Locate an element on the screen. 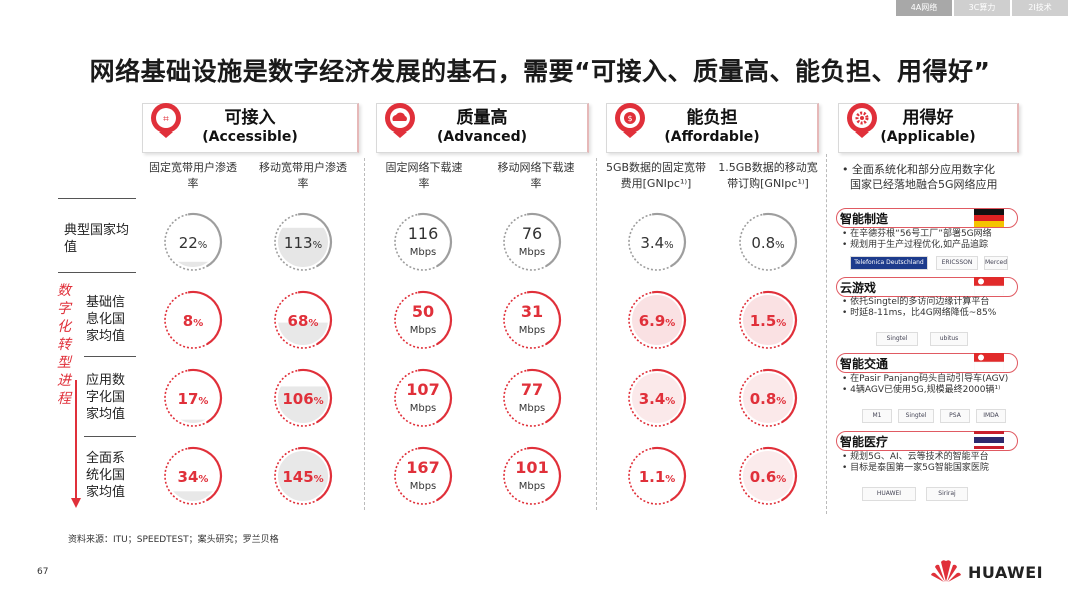 The height and width of the screenshot is (608, 1080). metric-value: 68% is located at coordinates (303, 321).